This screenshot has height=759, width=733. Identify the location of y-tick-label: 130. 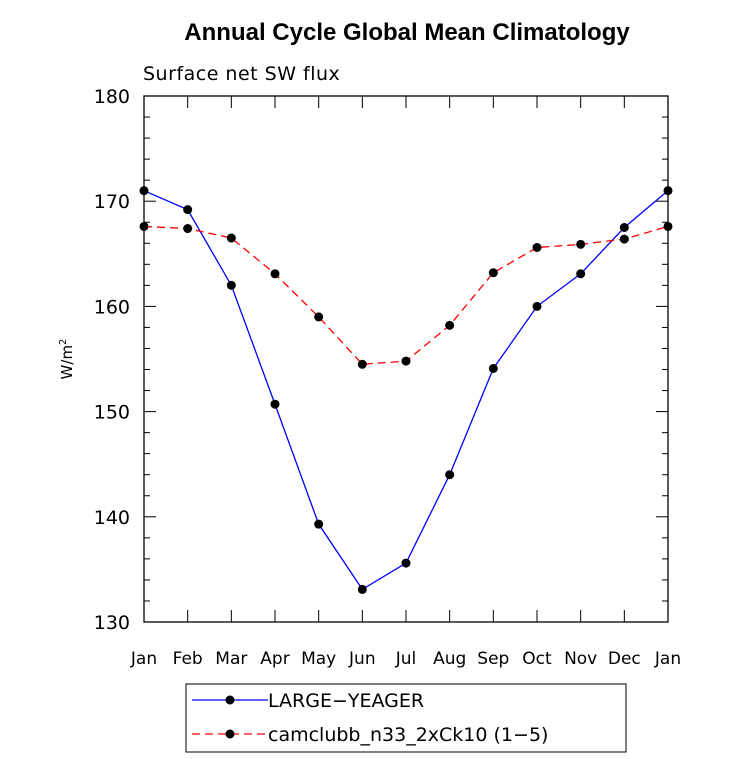
(112, 623).